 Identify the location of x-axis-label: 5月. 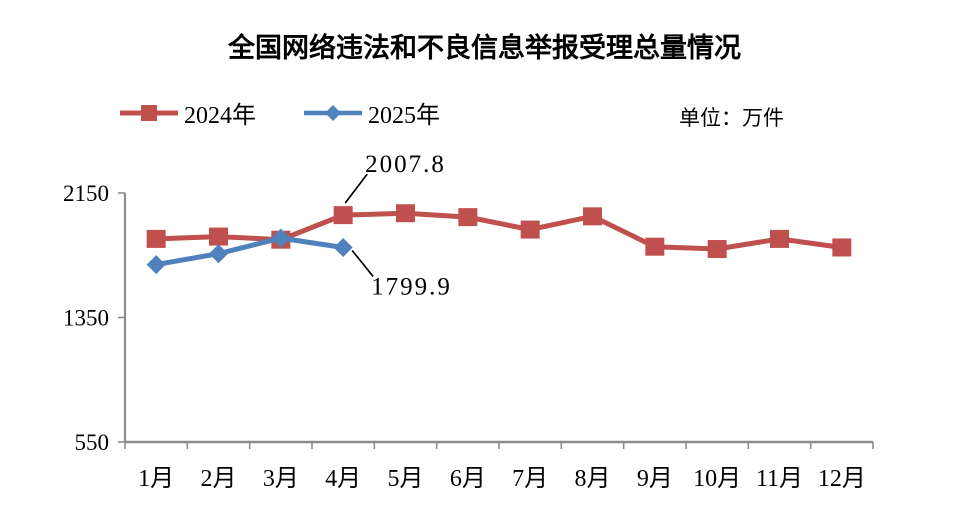
(406, 479).